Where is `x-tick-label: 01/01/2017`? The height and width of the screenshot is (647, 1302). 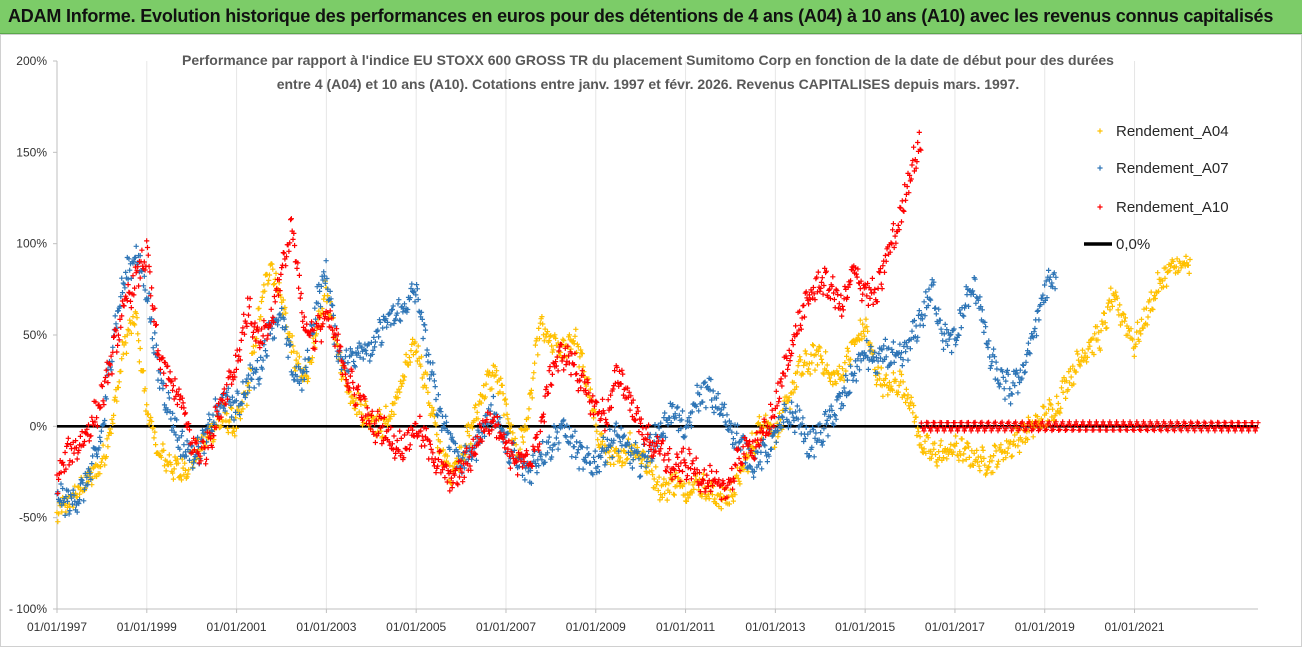
x-tick-label: 01/01/2017 is located at coordinates (955, 627).